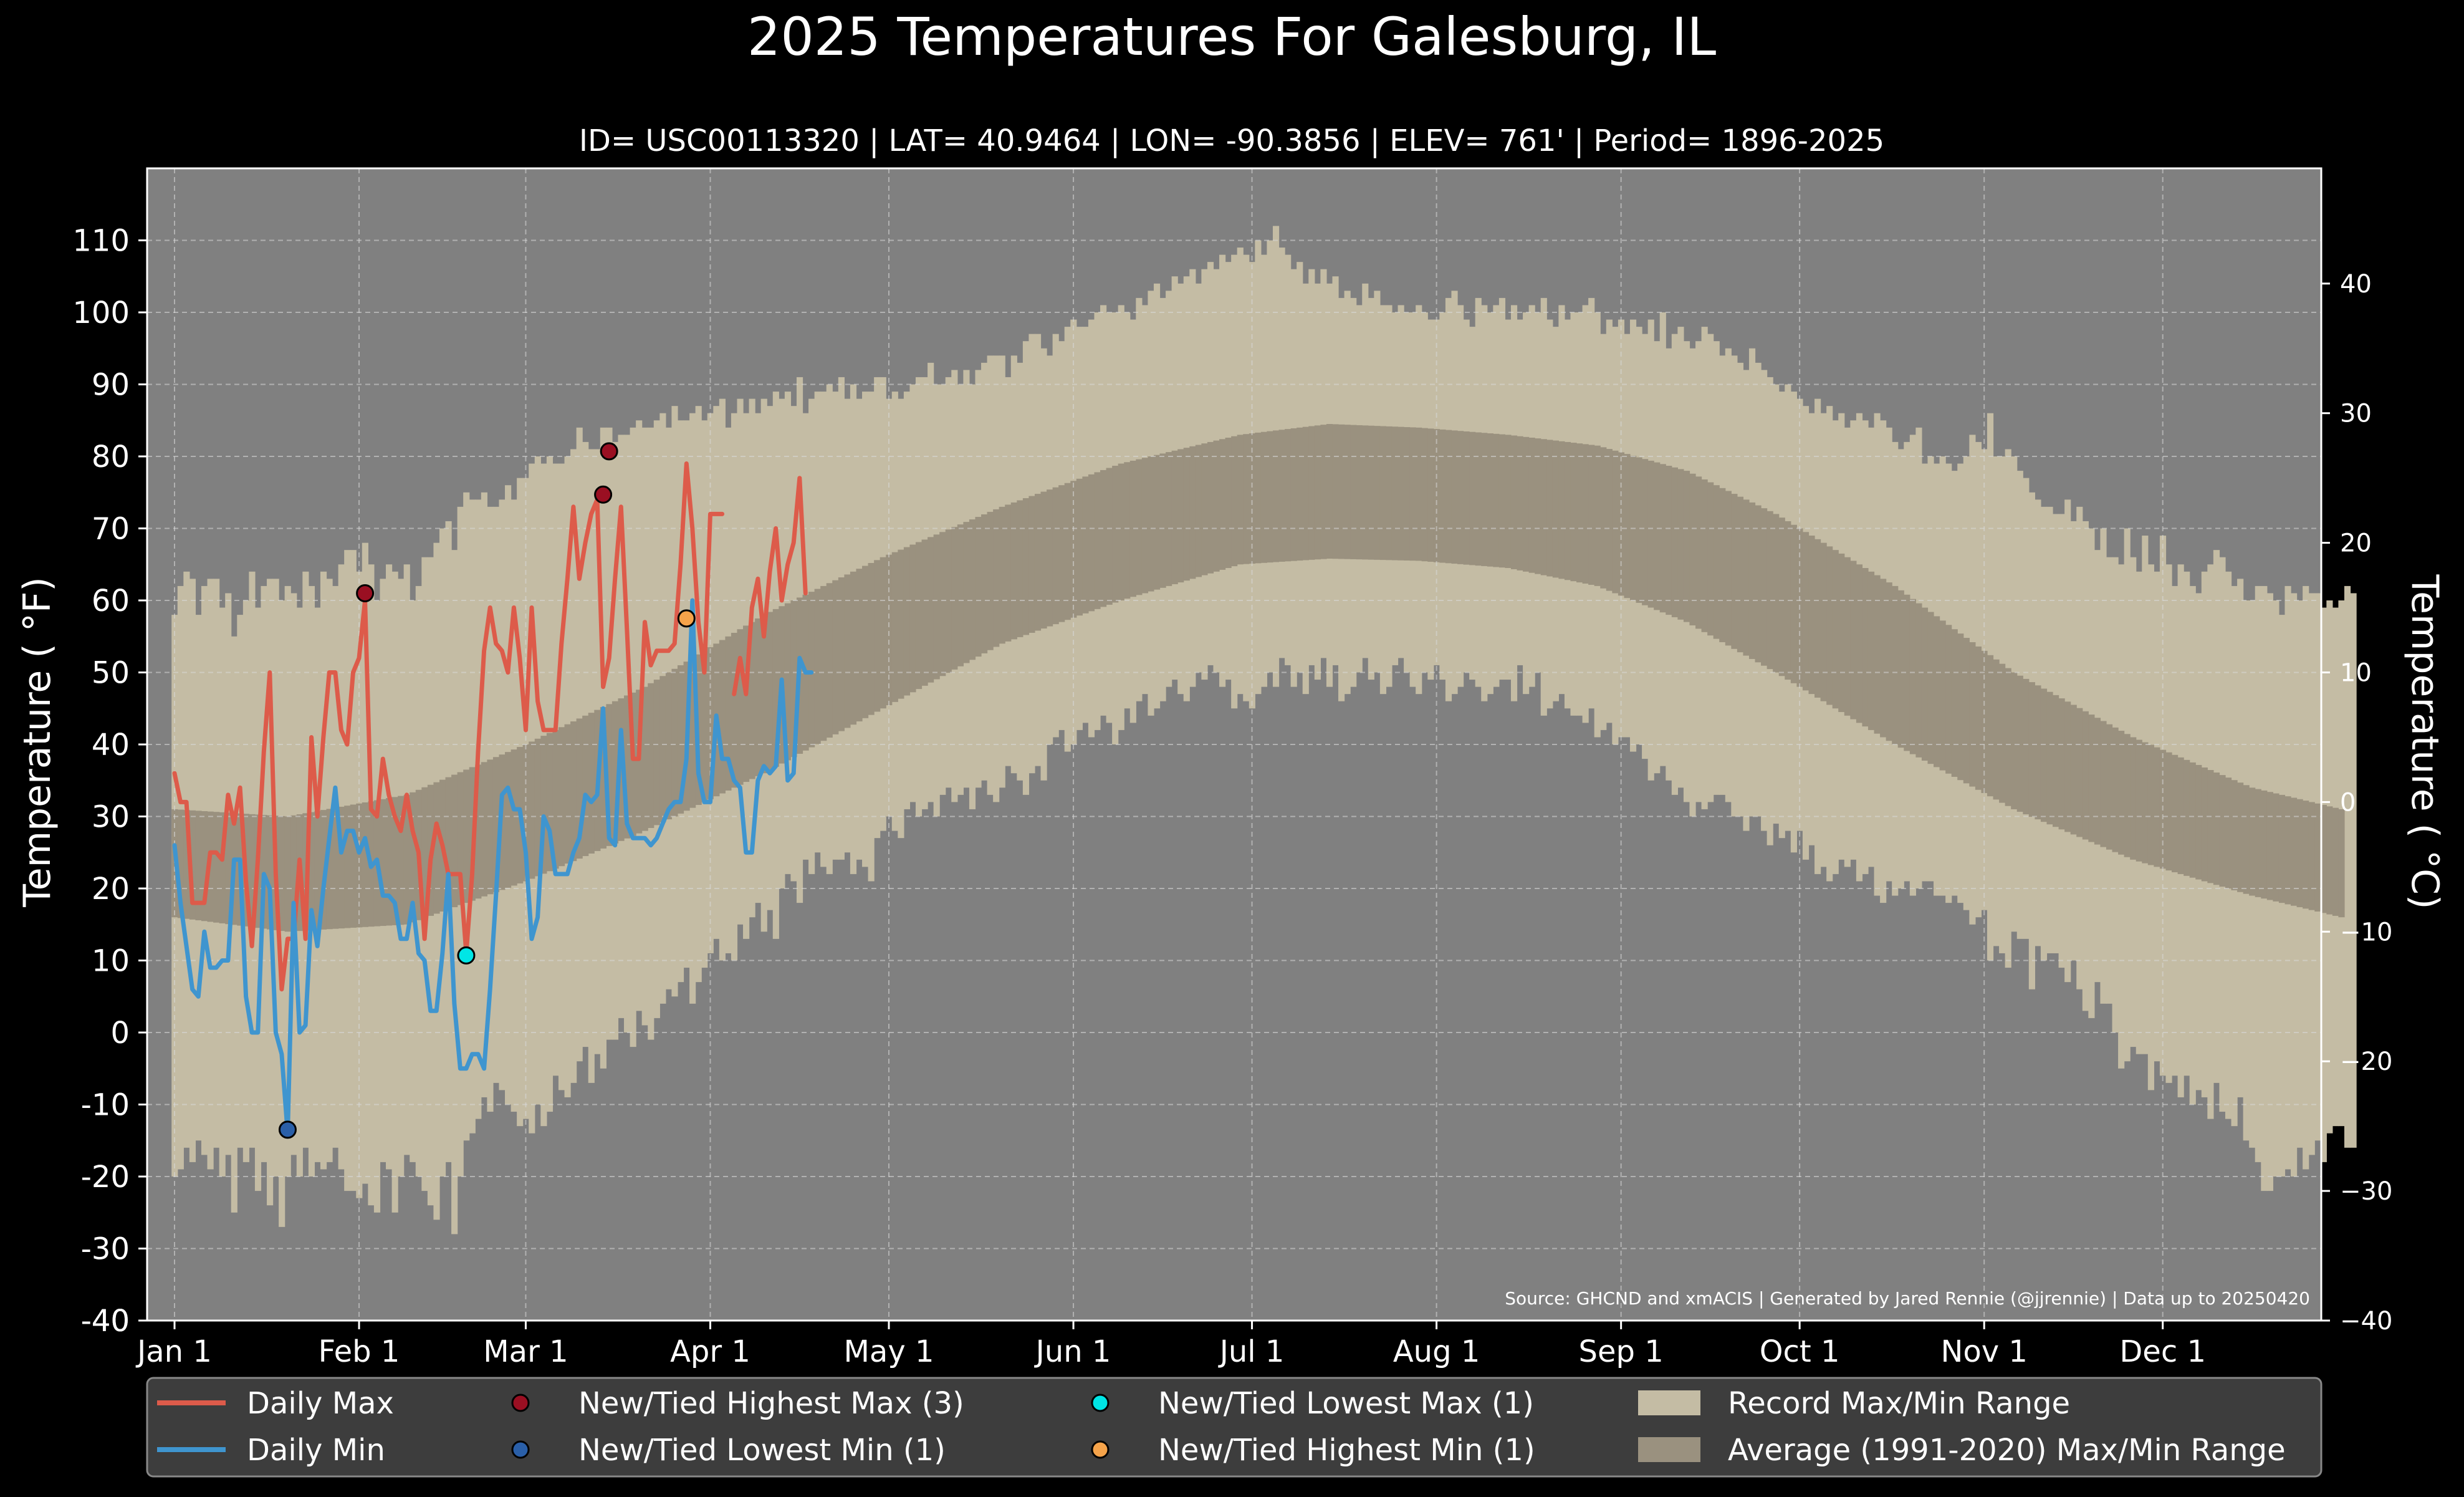 The height and width of the screenshot is (1497, 2464). I want to click on y-tick-label-left: -10, so click(105, 1105).